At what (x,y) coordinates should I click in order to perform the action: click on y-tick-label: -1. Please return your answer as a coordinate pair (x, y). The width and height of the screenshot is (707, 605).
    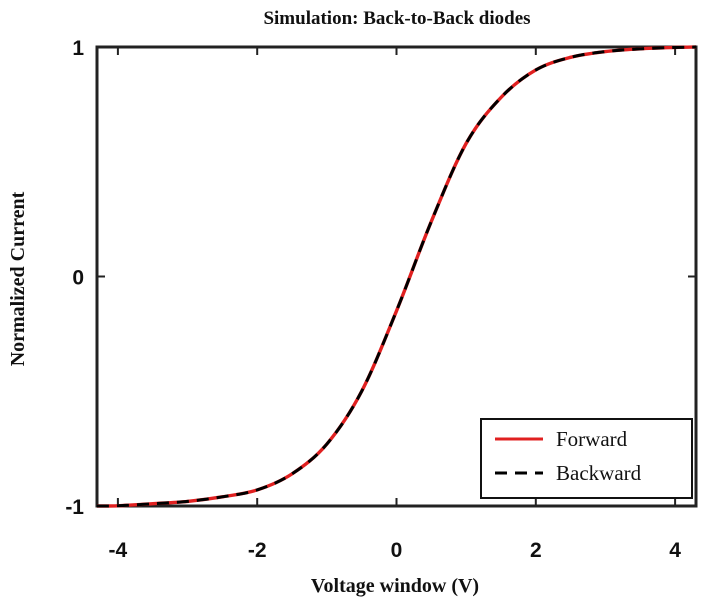
    Looking at the image, I should click on (74, 507).